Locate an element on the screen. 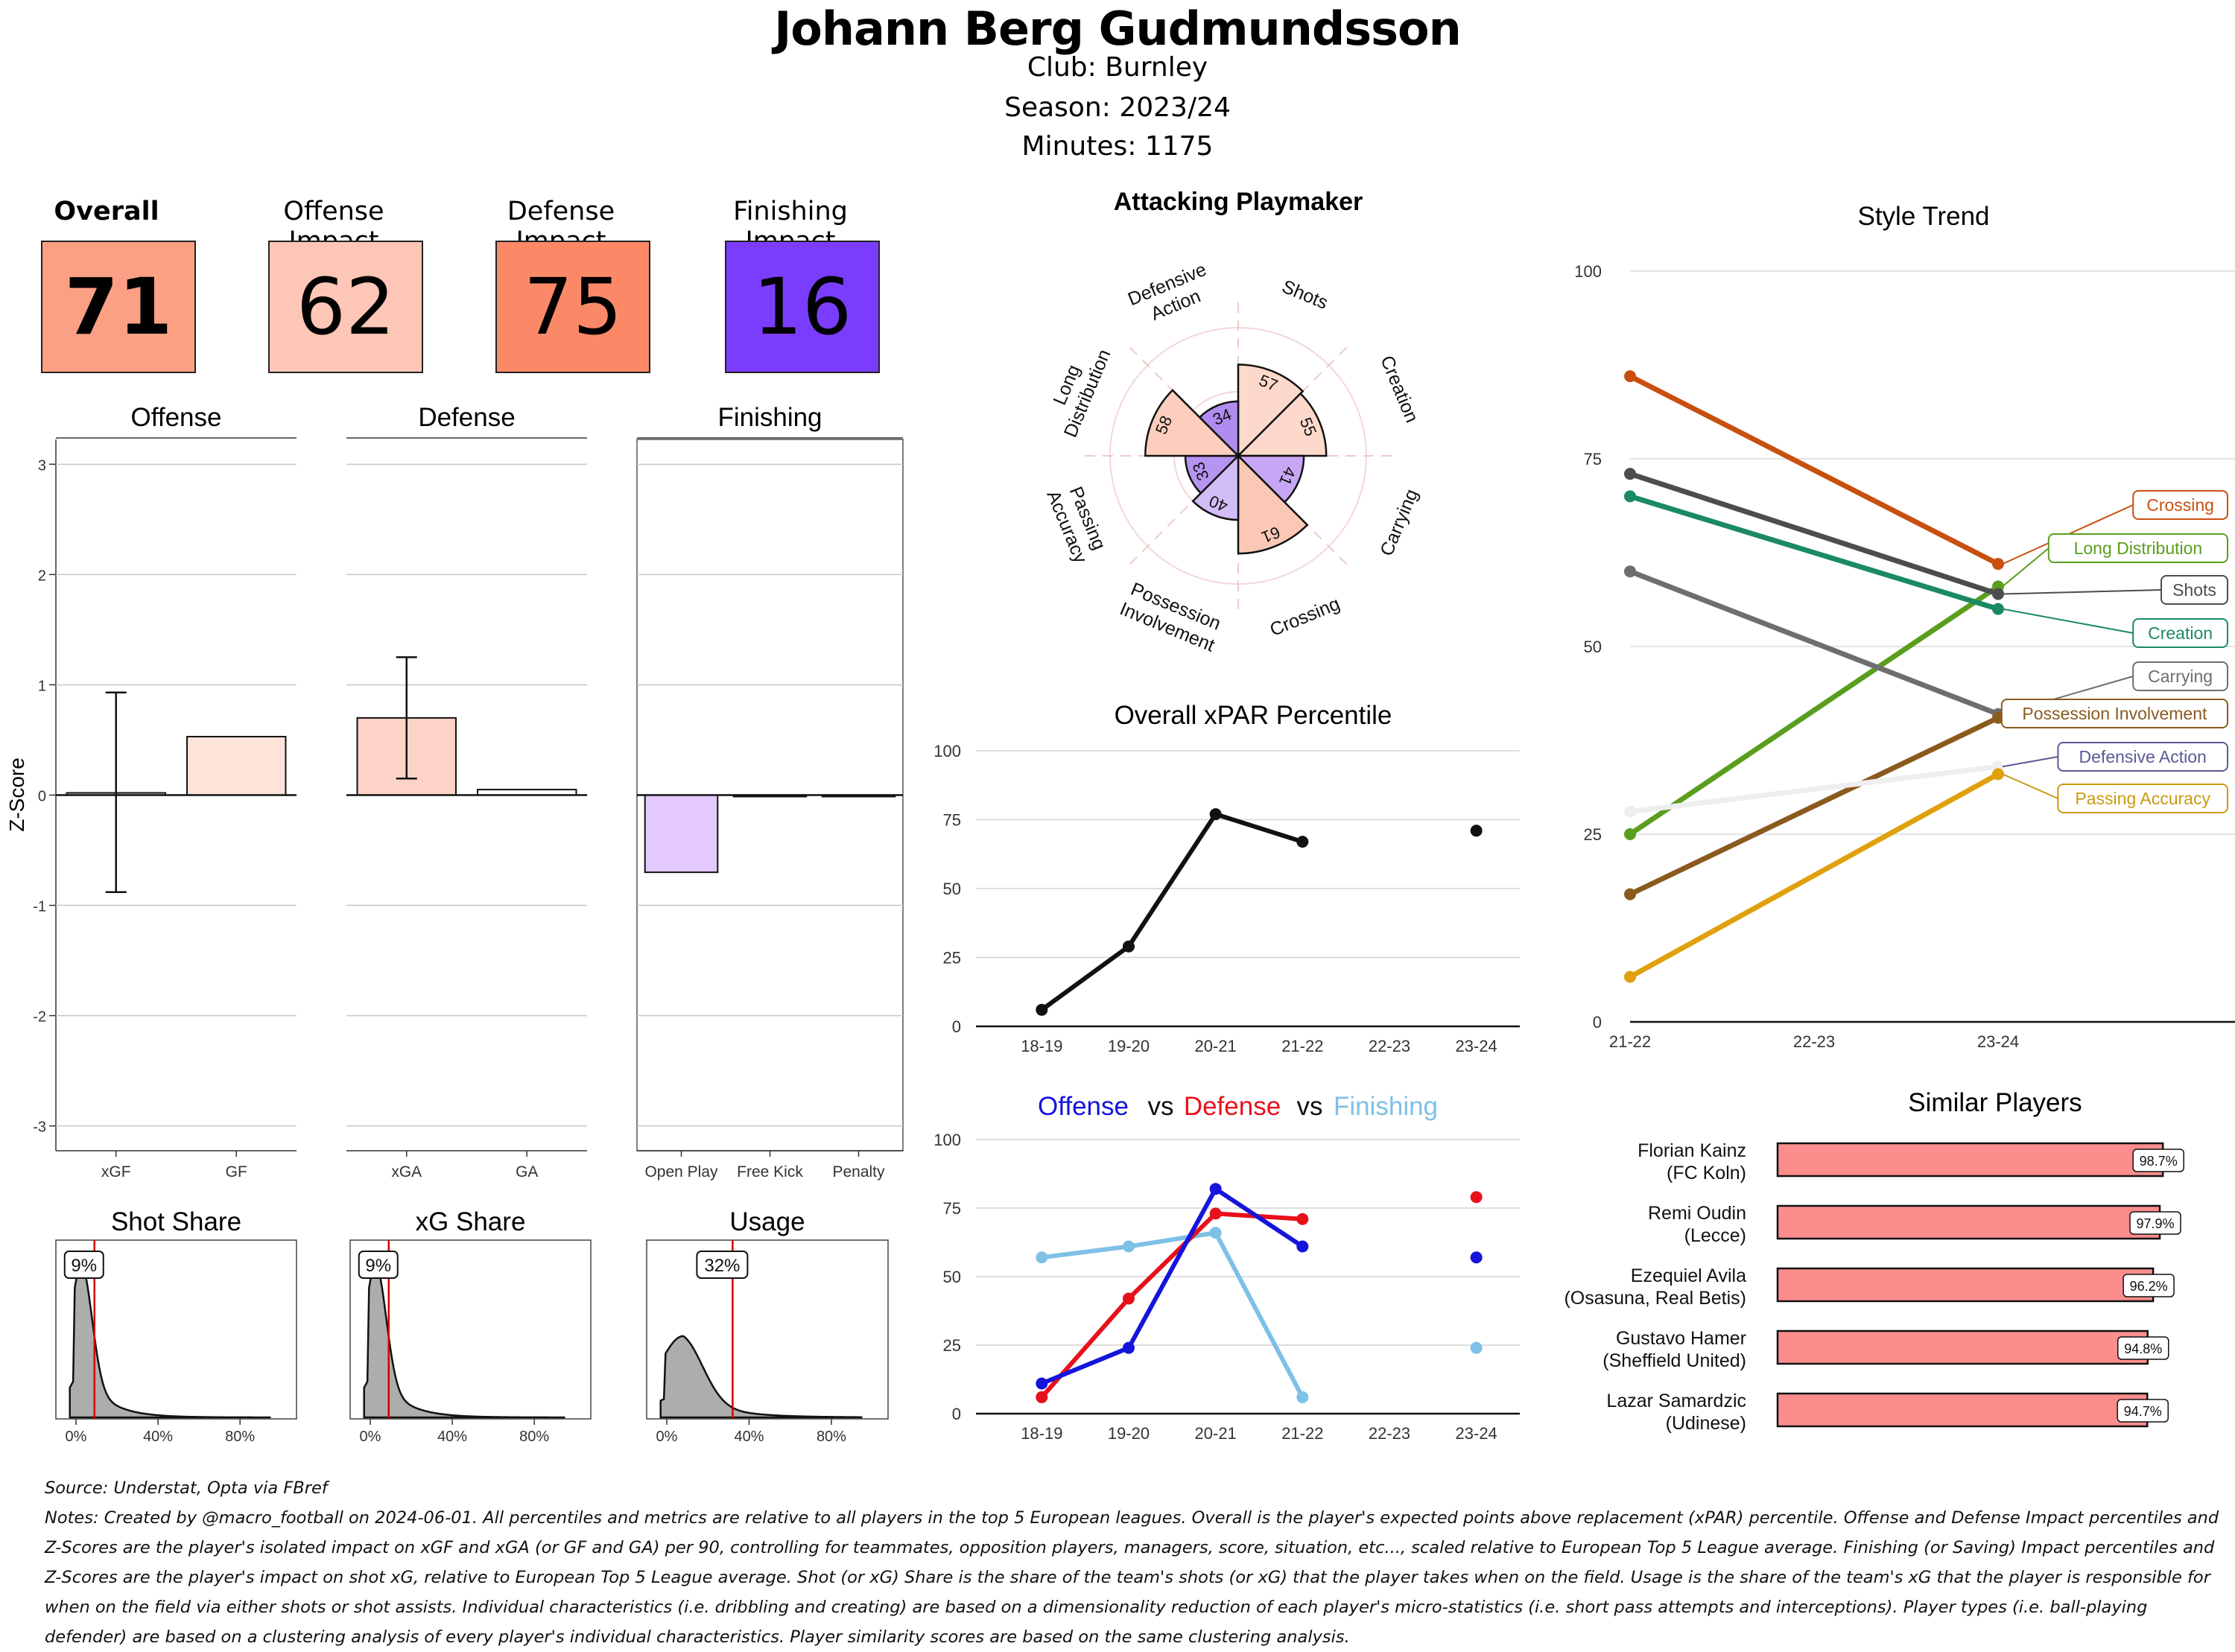 The height and width of the screenshot is (1652, 2235). zscore-tick-label: 2 is located at coordinates (42, 576).